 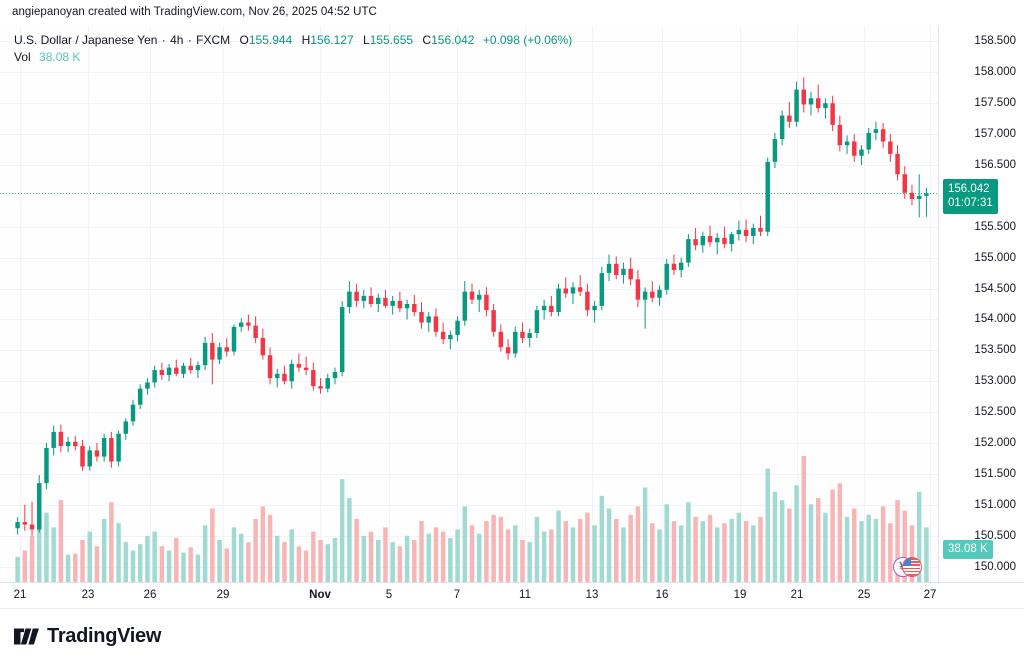 What do you see at coordinates (995, 566) in the screenshot?
I see `price-axis-tick: 150.000` at bounding box center [995, 566].